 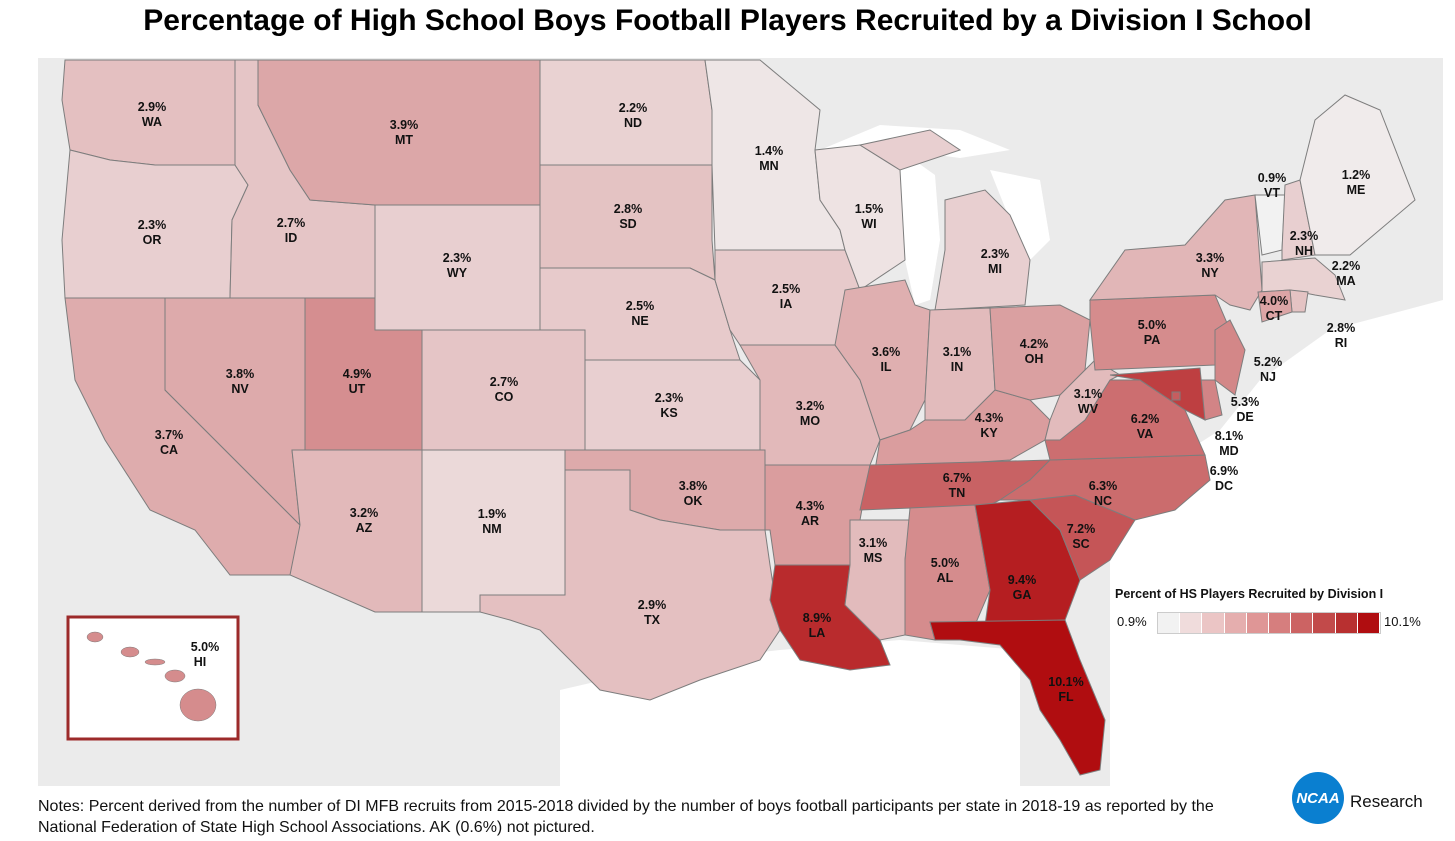 I want to click on label-WI: 1.5% WI, so click(x=869, y=216).